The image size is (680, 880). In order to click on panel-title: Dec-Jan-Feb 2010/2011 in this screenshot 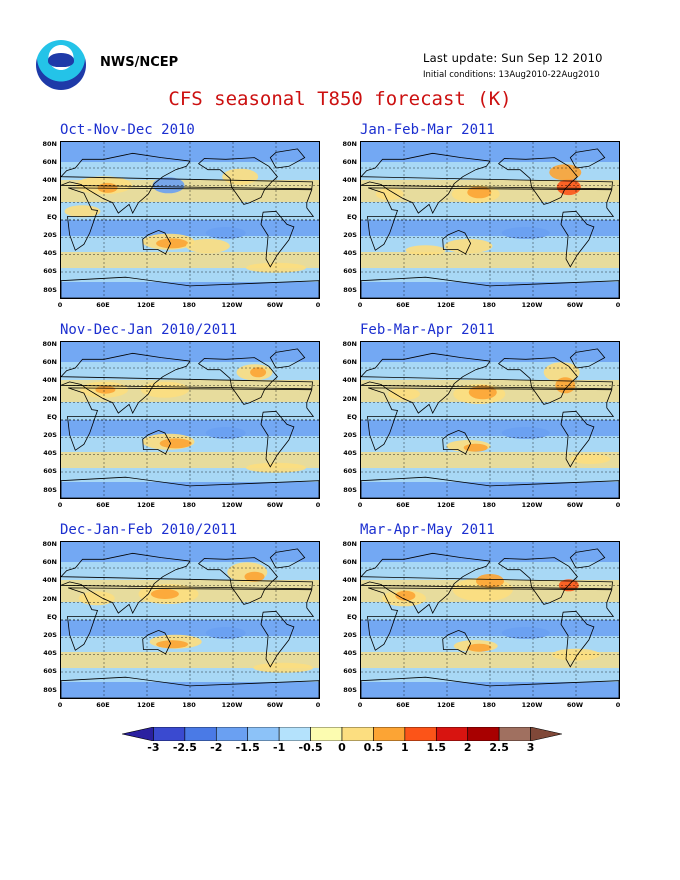, I will do `click(149, 530)`.